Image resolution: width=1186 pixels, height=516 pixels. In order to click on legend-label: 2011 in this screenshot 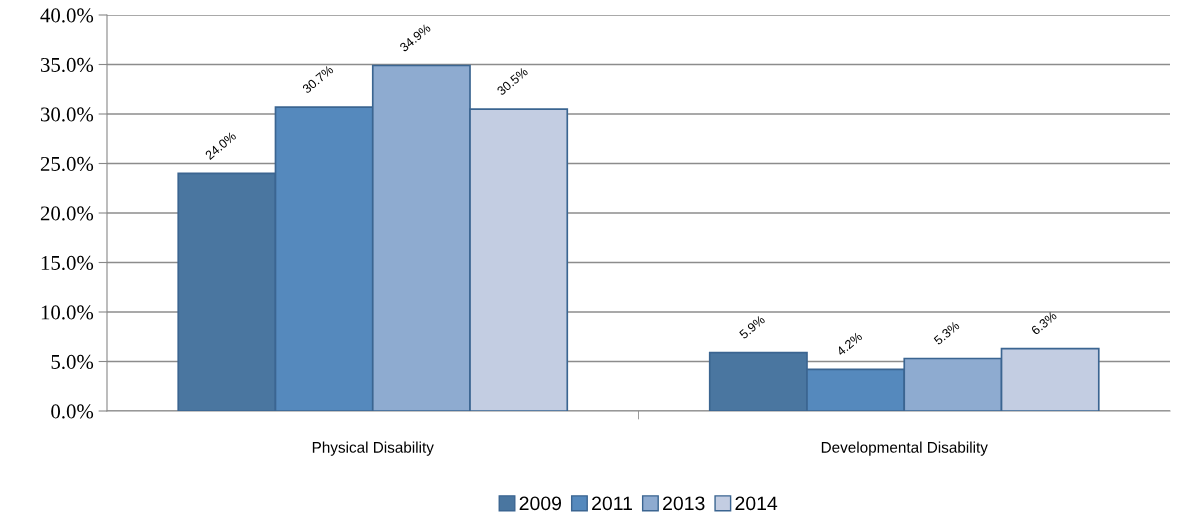, I will do `click(612, 503)`.